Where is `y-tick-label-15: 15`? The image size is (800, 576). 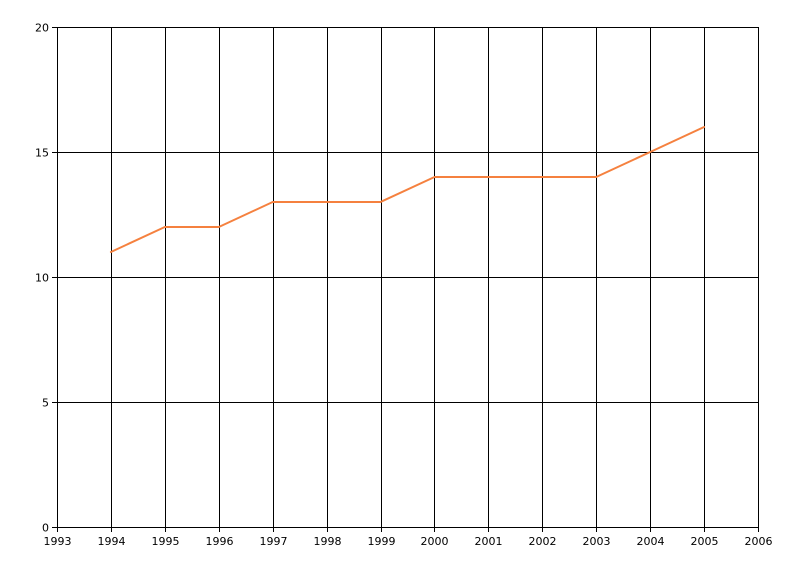 y-tick-label-15: 15 is located at coordinates (42, 153).